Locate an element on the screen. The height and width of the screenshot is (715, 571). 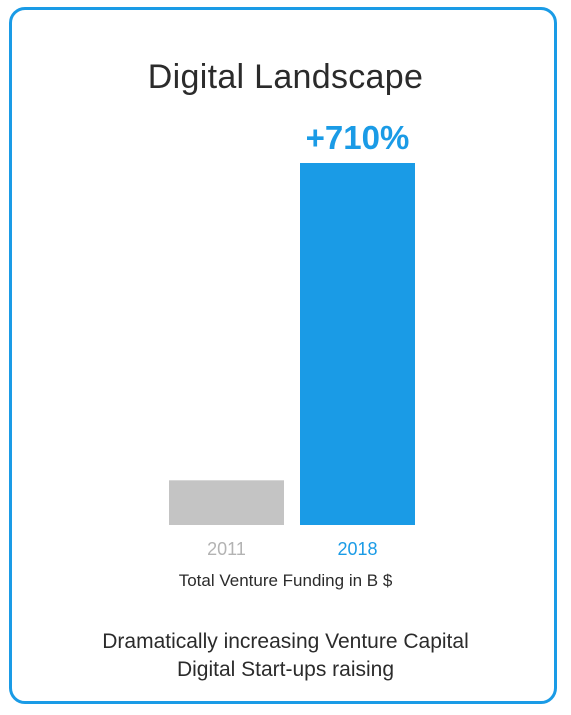
x-axis-label: Total Venture Funding in B $ is located at coordinates (285, 580).